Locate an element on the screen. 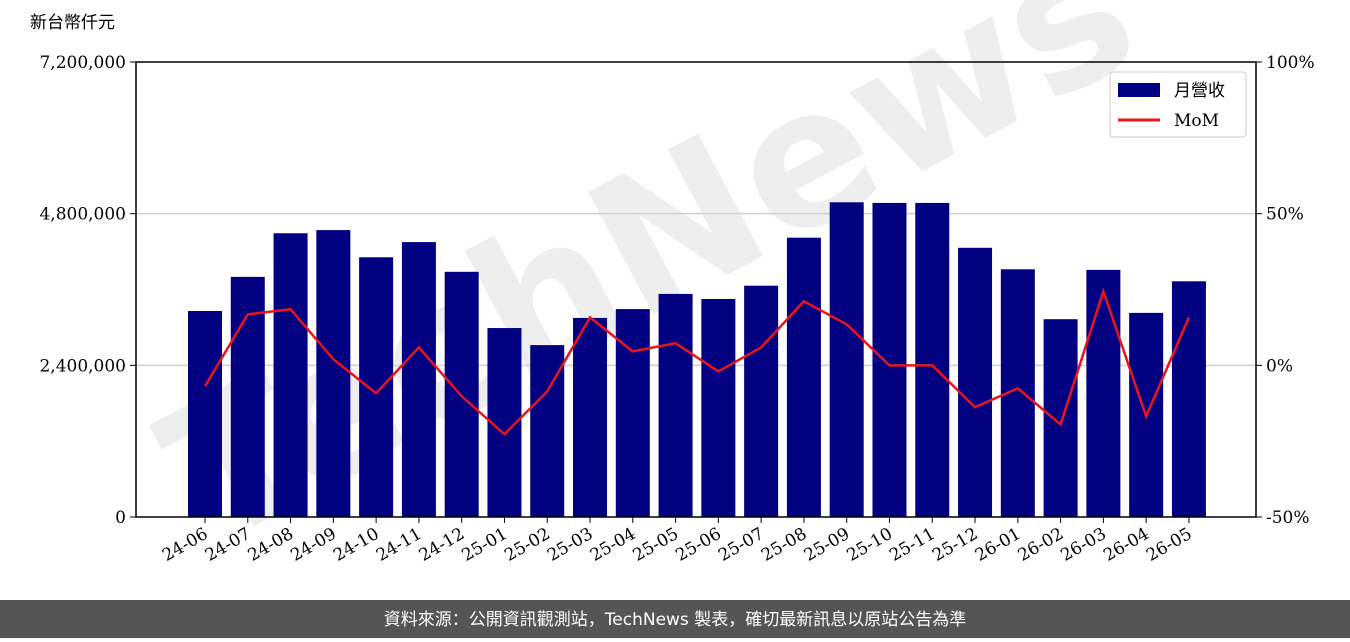 This screenshot has height=642, width=1350. x-tick-label: 24-11 is located at coordinates (399, 545).